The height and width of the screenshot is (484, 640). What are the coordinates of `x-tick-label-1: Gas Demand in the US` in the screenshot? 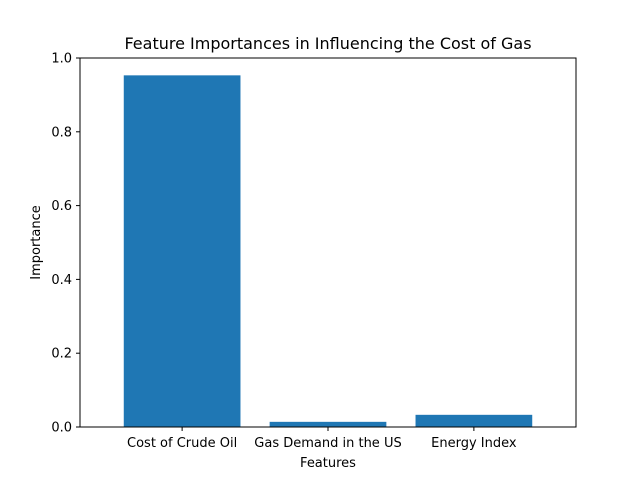 It's located at (327, 443).